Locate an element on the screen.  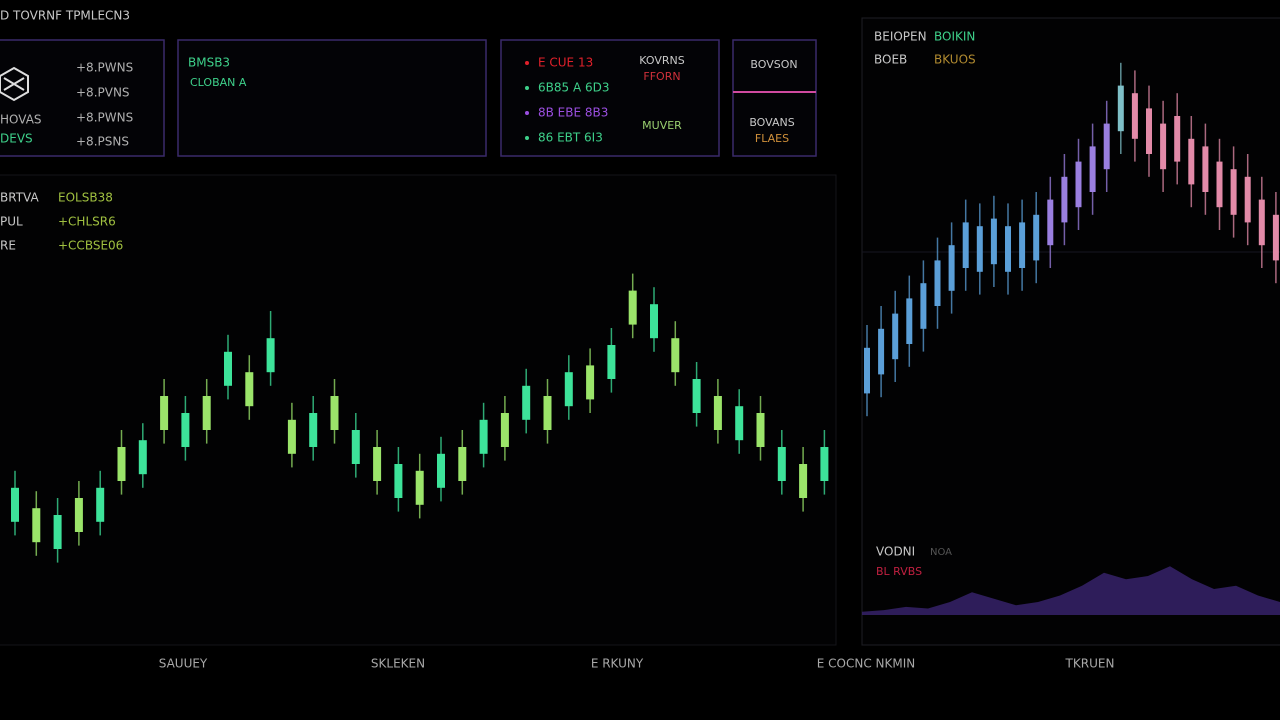
legend-value: EOLSB38 is located at coordinates (85, 198).